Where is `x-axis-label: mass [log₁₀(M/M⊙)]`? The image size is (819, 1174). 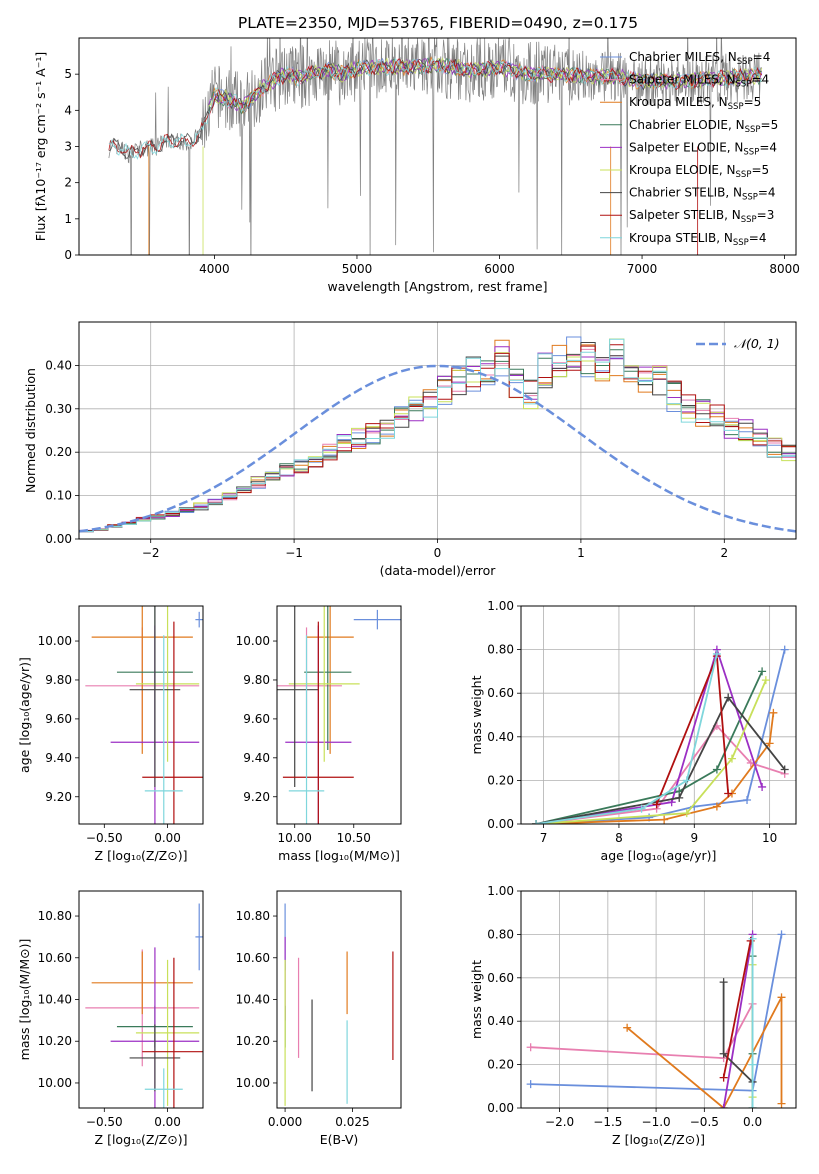
x-axis-label: mass [log₁₀(M/M⊙)] is located at coordinates (339, 855).